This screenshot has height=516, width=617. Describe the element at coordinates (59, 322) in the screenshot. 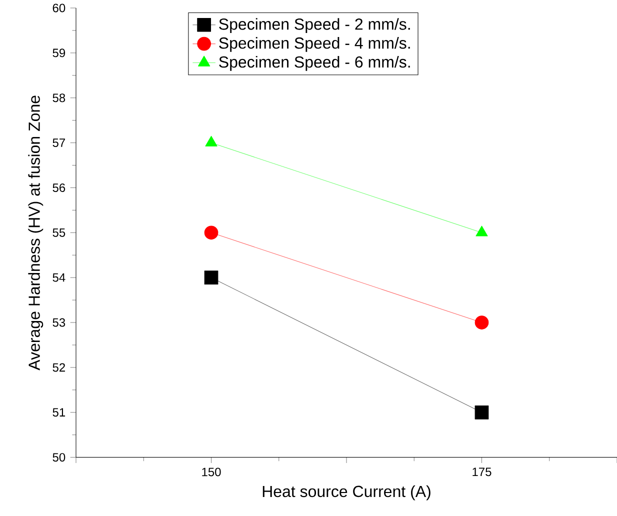

I see `y-tick-label: 53` at that location.